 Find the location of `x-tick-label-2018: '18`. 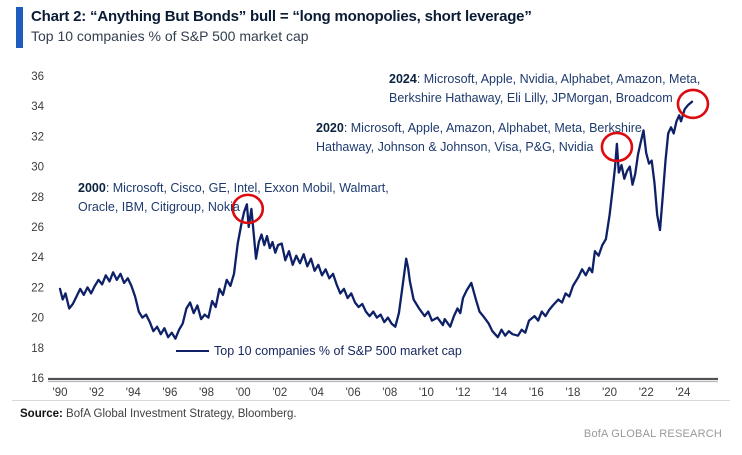

x-tick-label-2018: '18 is located at coordinates (572, 393).